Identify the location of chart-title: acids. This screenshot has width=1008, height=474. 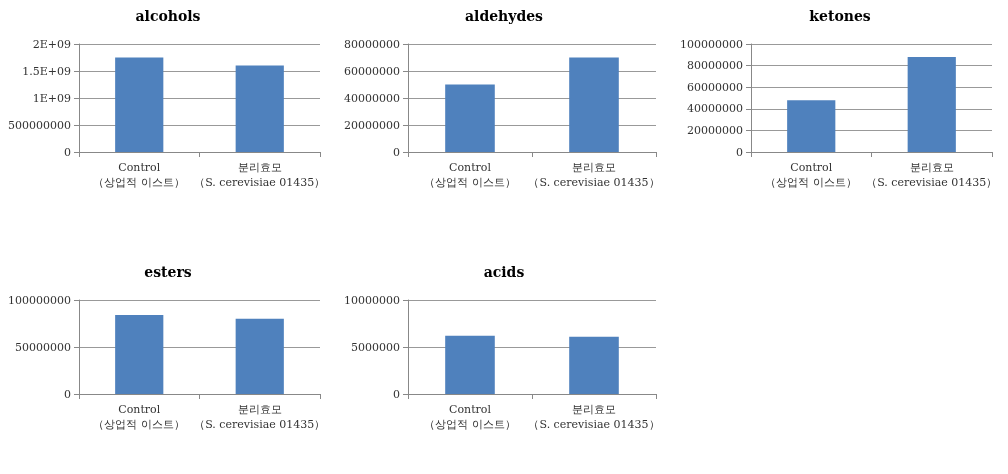
(504, 272).